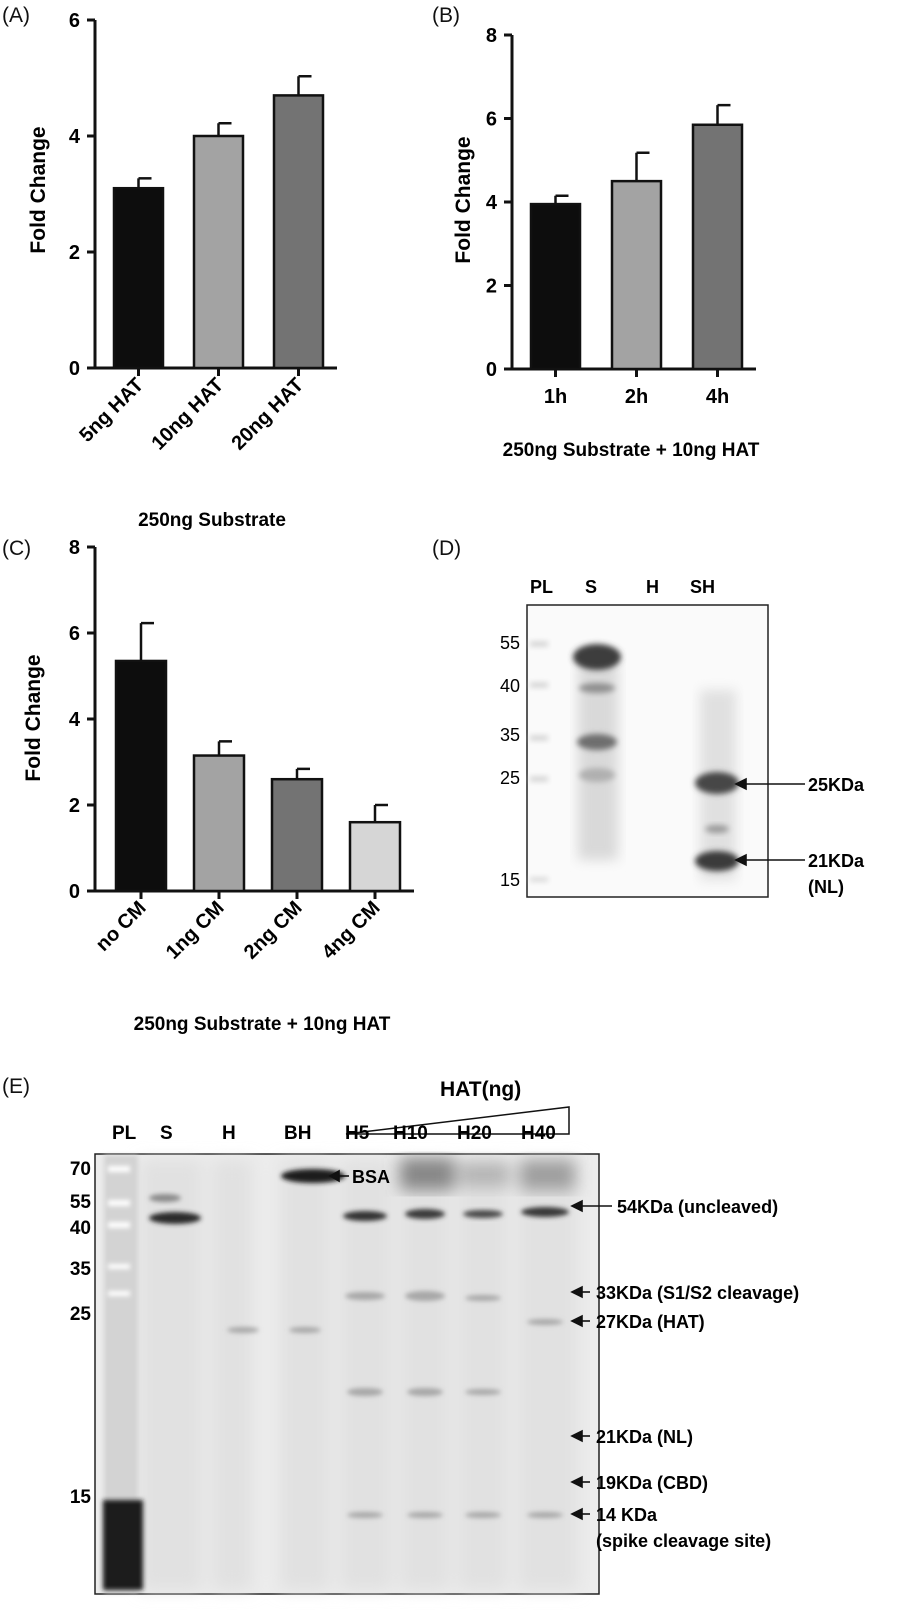 This screenshot has height=1615, width=900. I want to click on gel-e-marker-70: 70, so click(80, 1169).